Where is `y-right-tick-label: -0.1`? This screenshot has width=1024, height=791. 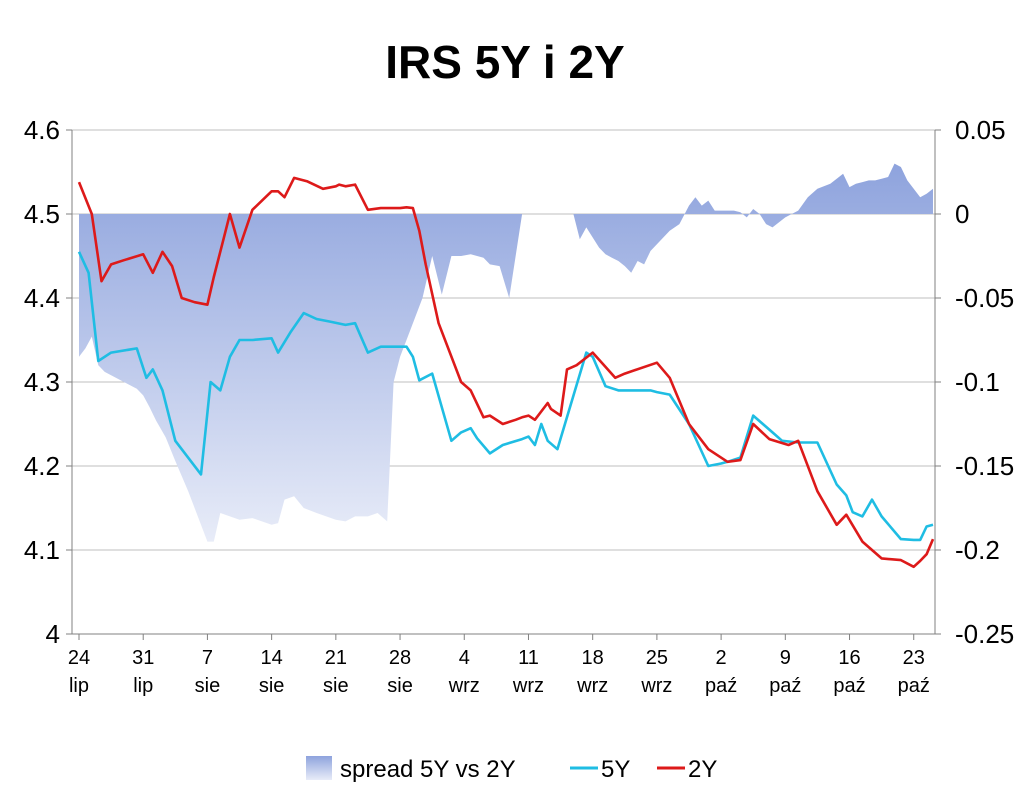
y-right-tick-label: -0.1 is located at coordinates (977, 382).